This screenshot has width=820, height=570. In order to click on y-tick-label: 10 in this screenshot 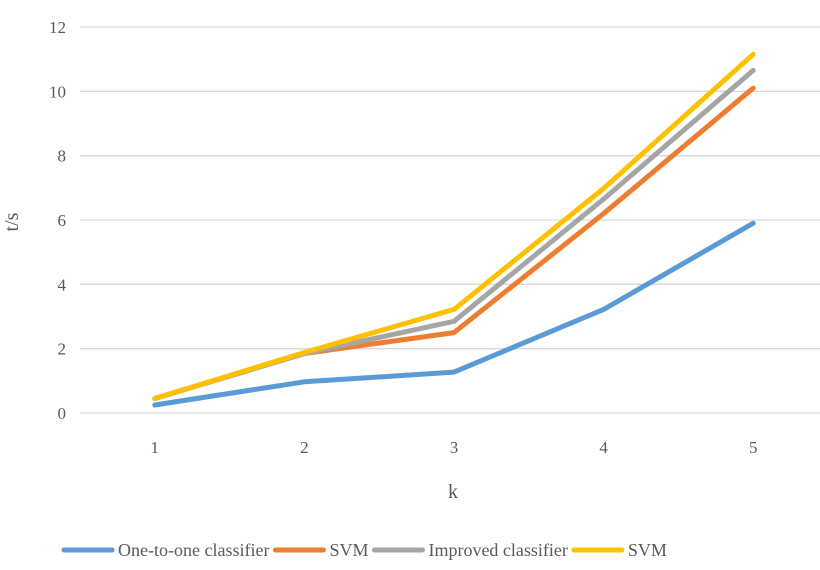, I will do `click(57, 91)`.